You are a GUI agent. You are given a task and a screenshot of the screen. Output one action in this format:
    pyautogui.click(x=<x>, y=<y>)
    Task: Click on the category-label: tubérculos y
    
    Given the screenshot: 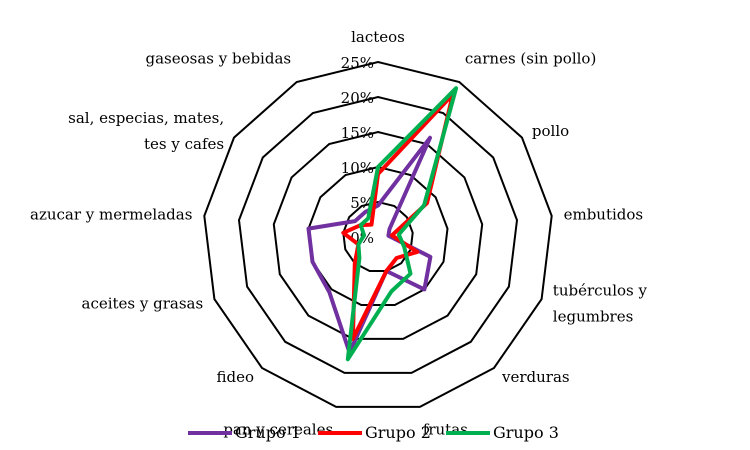 What is the action you would take?
    pyautogui.click(x=600, y=290)
    